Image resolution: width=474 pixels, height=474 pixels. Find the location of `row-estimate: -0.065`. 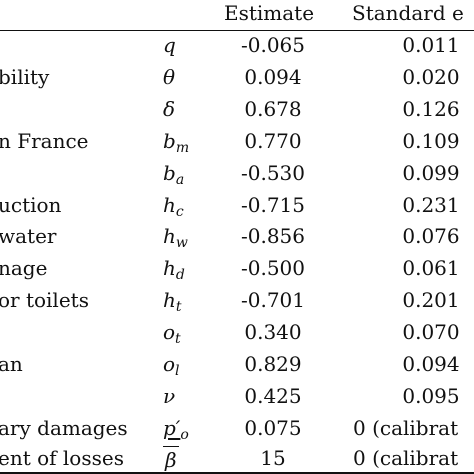

row-estimate: -0.065 is located at coordinates (272, 45).